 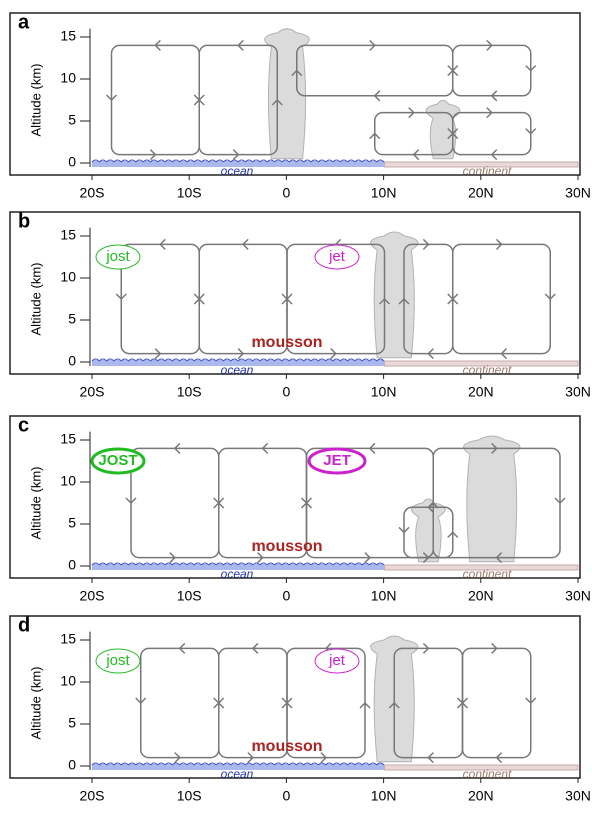 I want to click on panel-letter: d, so click(x=24, y=625).